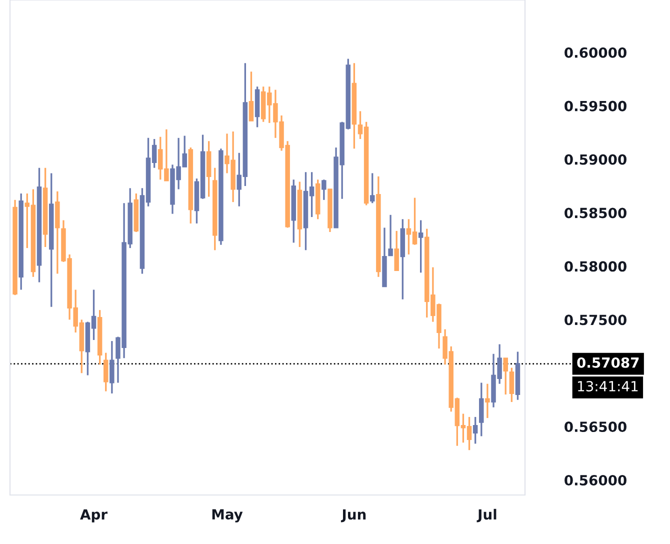  I want to click on x-tick-label: Apr, so click(94, 515).